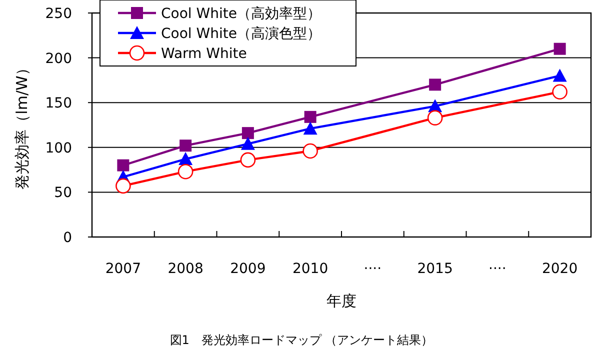 The width and height of the screenshot is (608, 351). Describe the element at coordinates (58, 104) in the screenshot. I see `y-tick-label: 150` at that location.